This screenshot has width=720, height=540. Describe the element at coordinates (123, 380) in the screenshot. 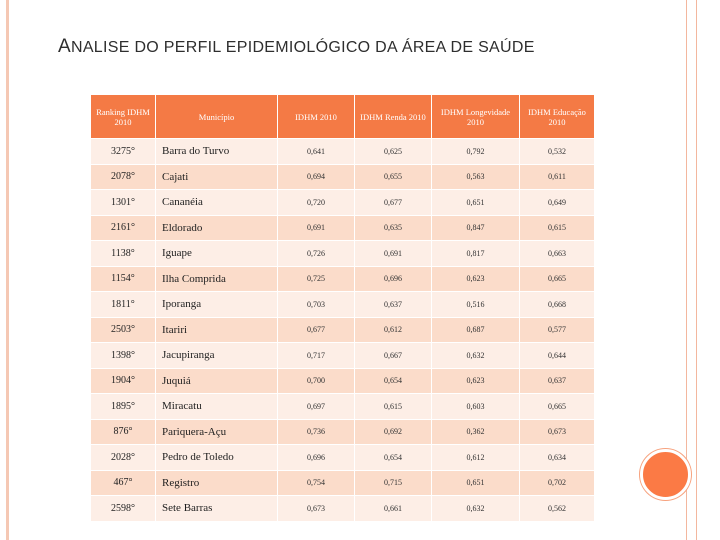

I see `cell-ranking: 1904°` at that location.